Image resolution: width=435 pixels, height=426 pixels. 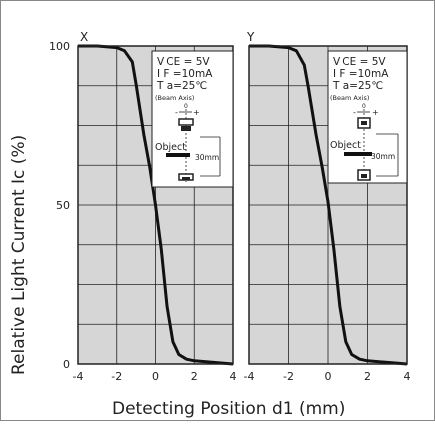 What do you see at coordinates (183, 62) in the screenshot?
I see `condition-vce-x: V CE = 5V` at bounding box center [183, 62].